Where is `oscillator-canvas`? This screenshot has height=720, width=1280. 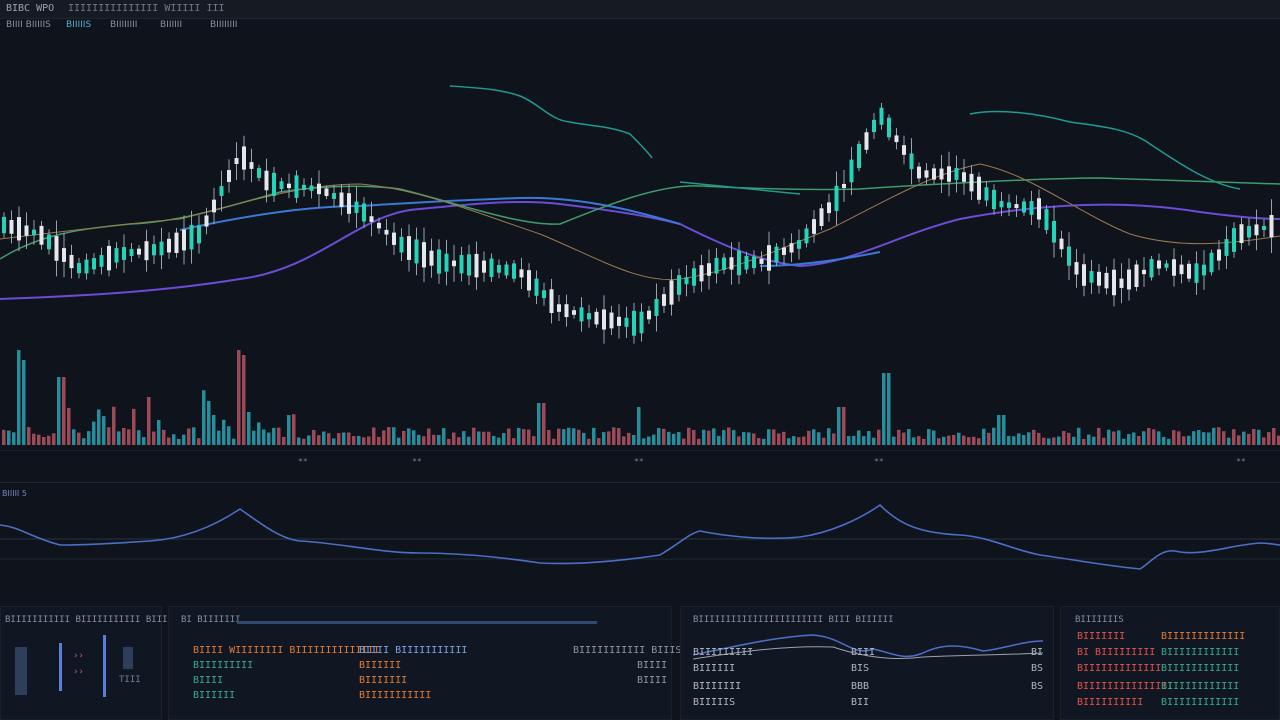
oscillator-canvas is located at coordinates (640, 536).